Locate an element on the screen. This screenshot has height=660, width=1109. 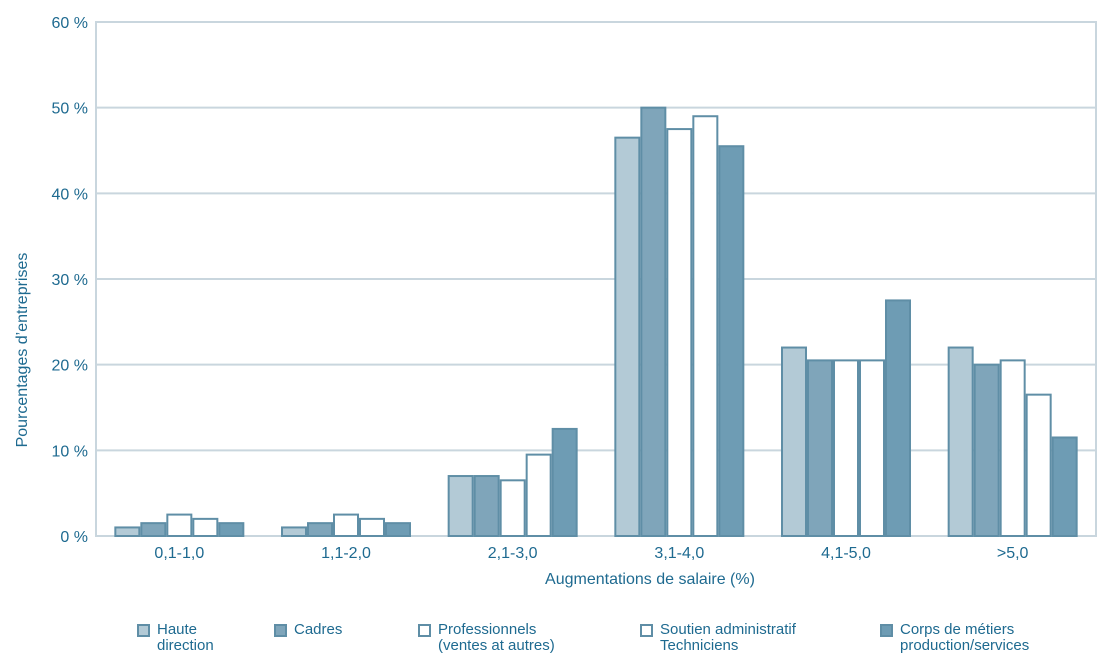
legend-label: Soutien administratif Techniciens is located at coordinates (728, 637).